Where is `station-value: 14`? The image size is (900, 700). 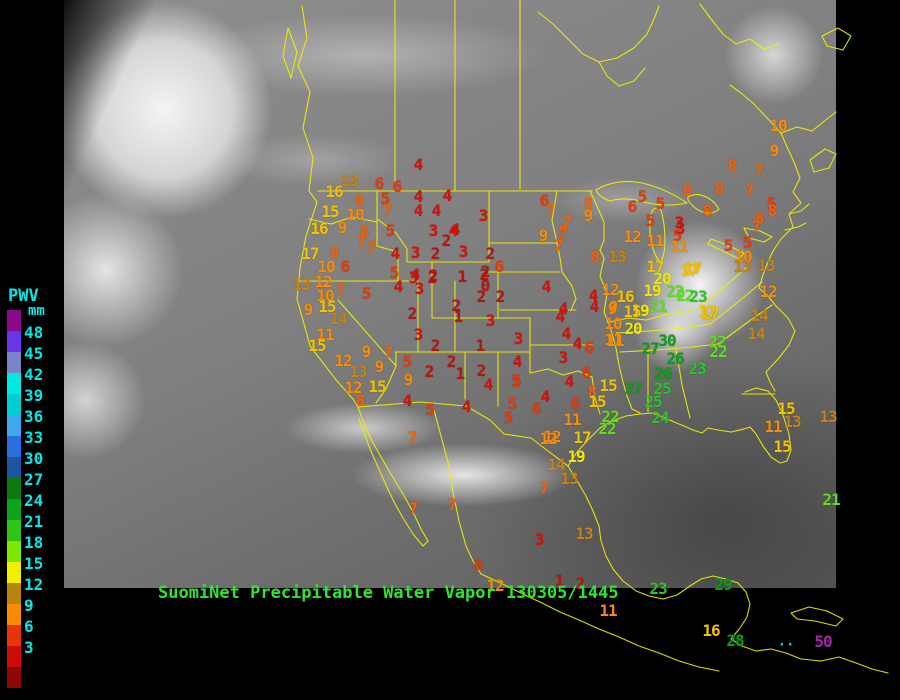
station-value: 14 is located at coordinates (759, 316).